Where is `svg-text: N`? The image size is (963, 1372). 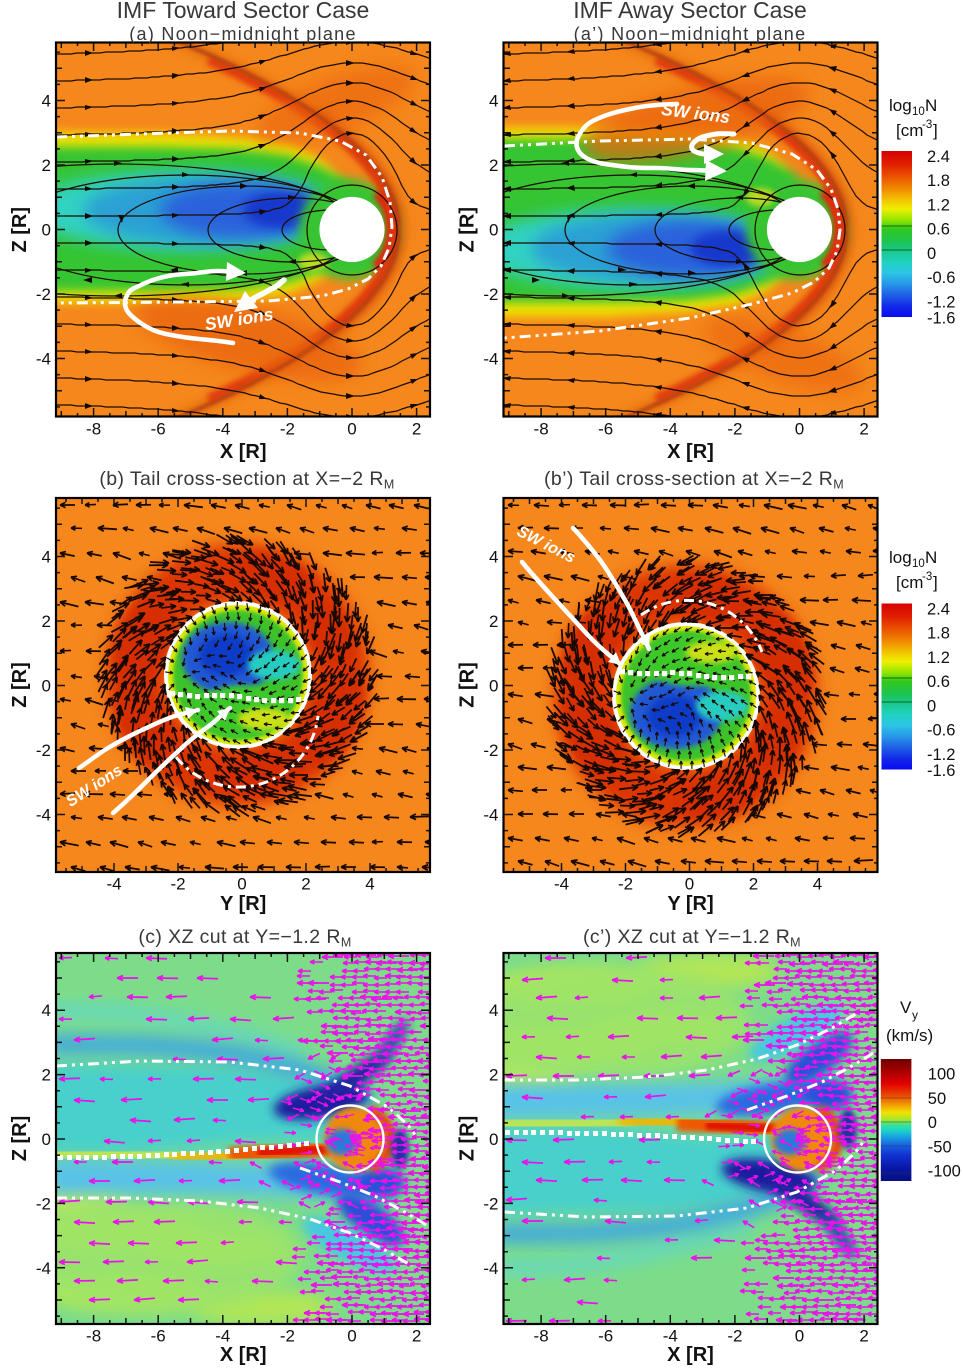
svg-text: N is located at coordinates (931, 557).